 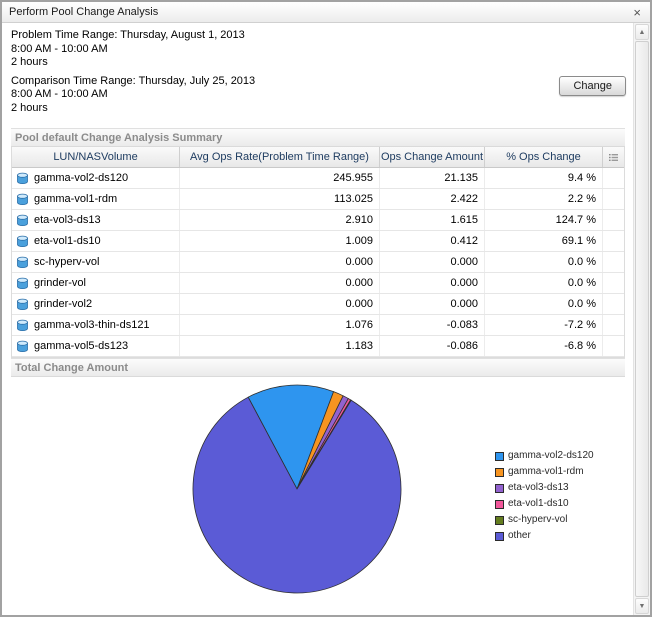 I want to click on legend-item: sc-hyperv-vol, so click(x=544, y=520).